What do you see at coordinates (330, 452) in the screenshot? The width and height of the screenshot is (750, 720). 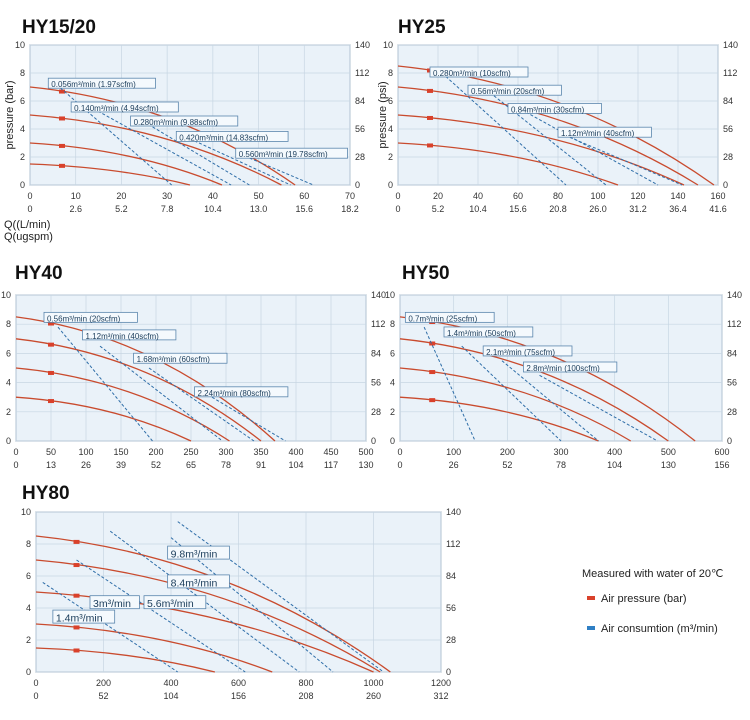 I see `x-tick-label: 450` at bounding box center [330, 452].